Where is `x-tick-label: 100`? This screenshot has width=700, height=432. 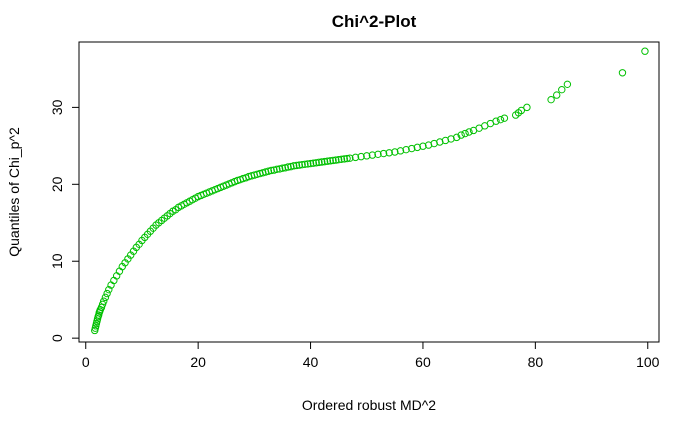
x-tick-label: 100 is located at coordinates (648, 362).